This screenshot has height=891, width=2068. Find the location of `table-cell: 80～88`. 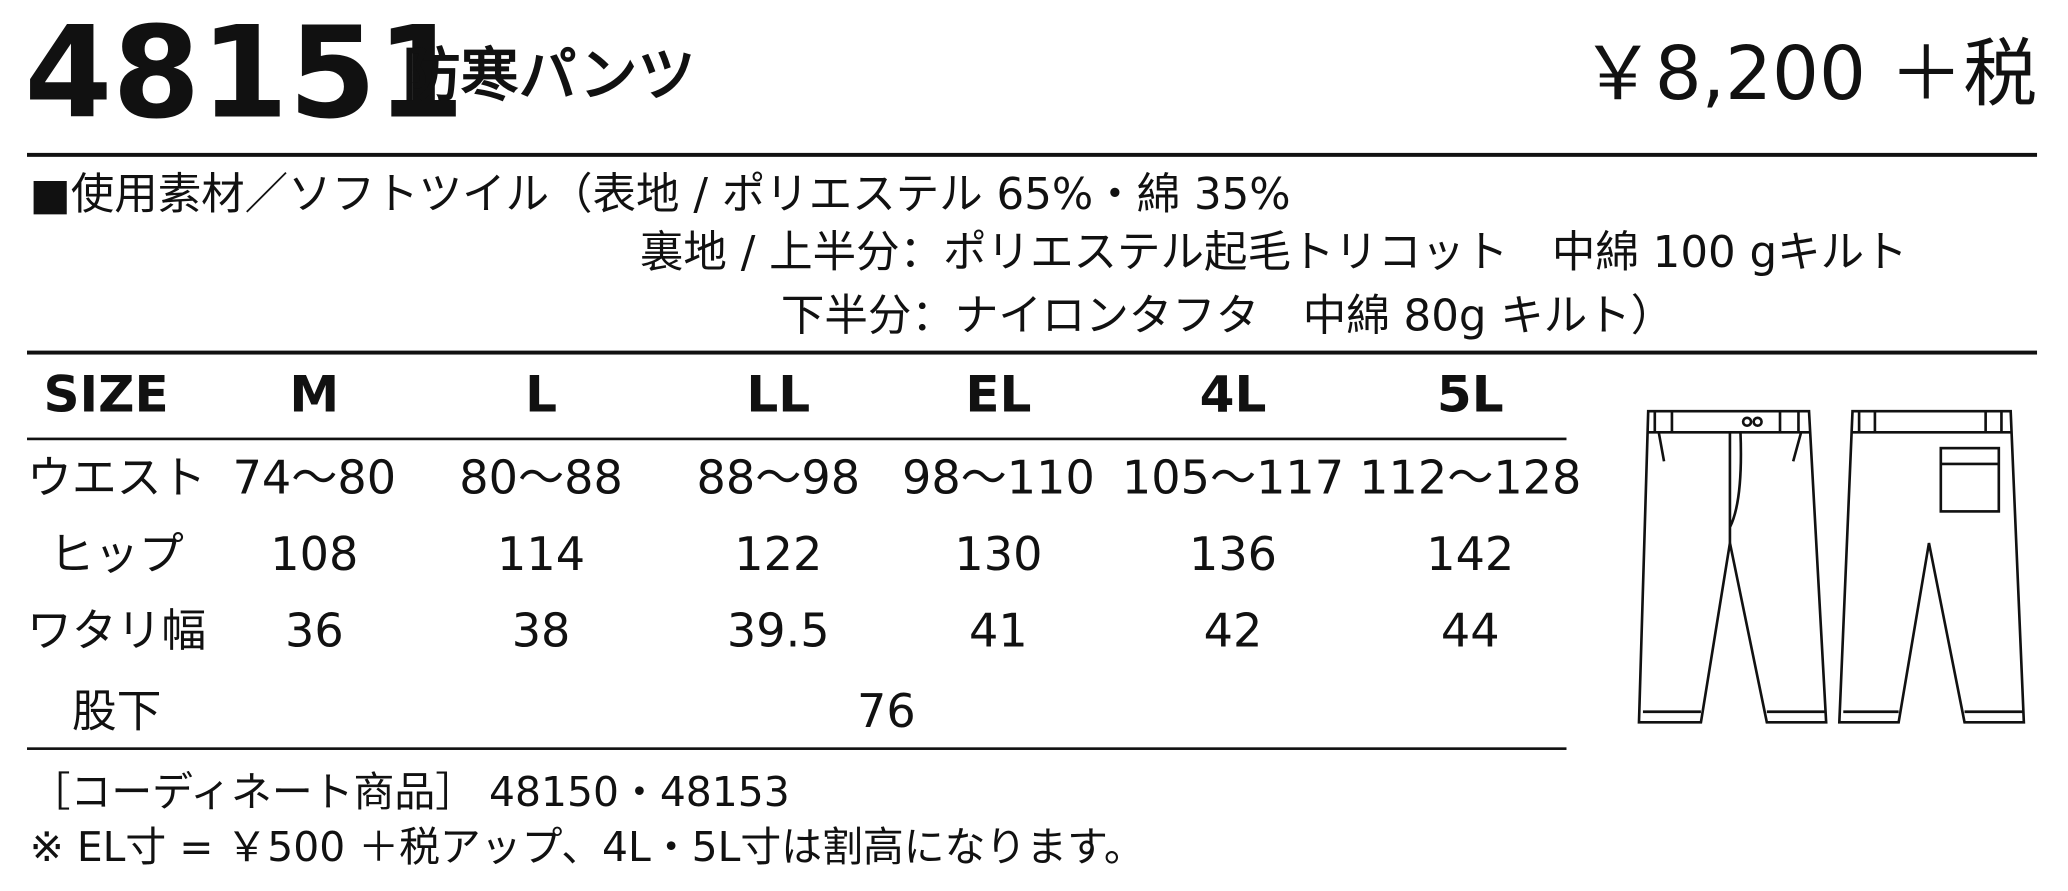

table-cell: 80～88 is located at coordinates (541, 478).